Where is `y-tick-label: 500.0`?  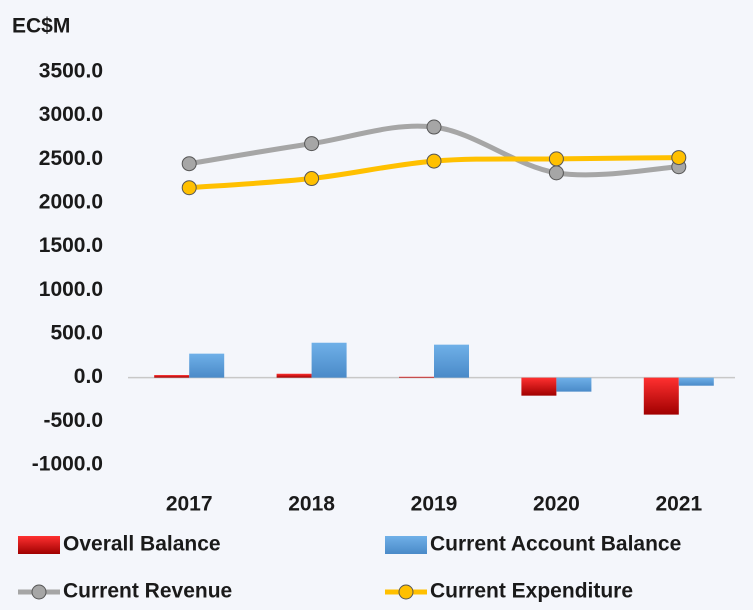
y-tick-label: 500.0 is located at coordinates (76, 333).